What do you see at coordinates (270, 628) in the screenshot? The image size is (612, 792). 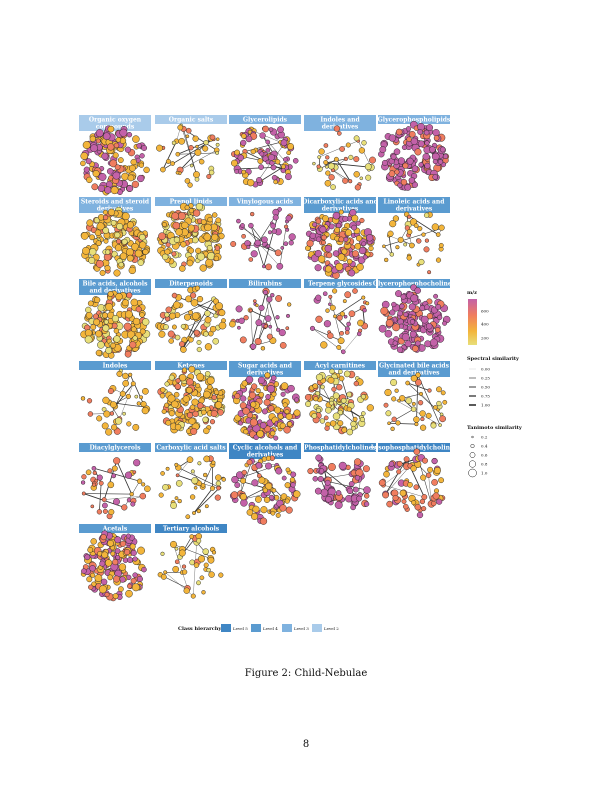 I see `hierarchy-level4: Level 4` at bounding box center [270, 628].